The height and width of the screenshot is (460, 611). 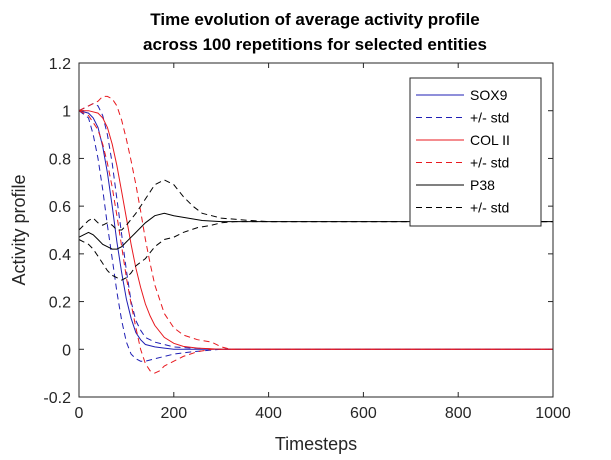 I want to click on legend: SOX9 +/- std COL II +/- std P38 +/- std, so click(x=475, y=152).